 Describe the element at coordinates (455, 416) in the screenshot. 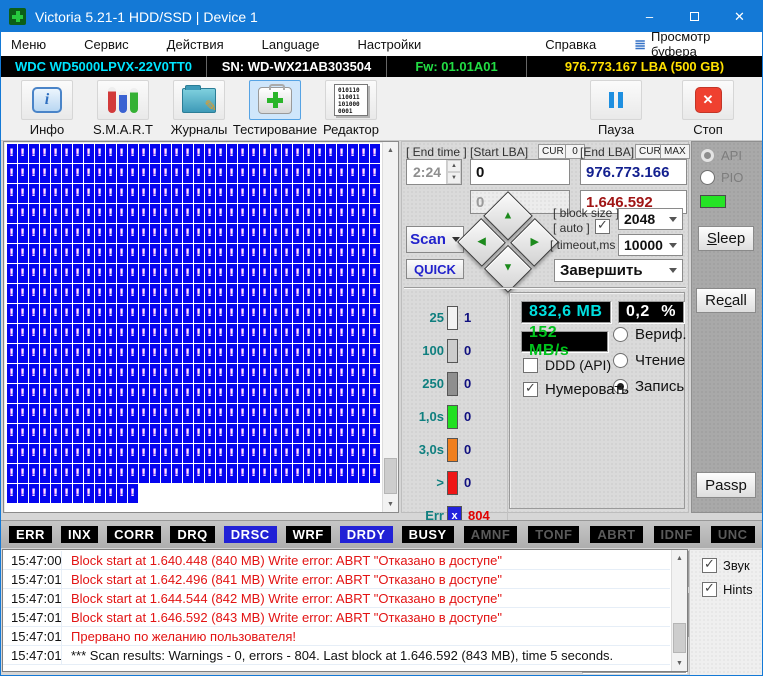

I see `legend-row-1,0s: 1,0s 0` at that location.